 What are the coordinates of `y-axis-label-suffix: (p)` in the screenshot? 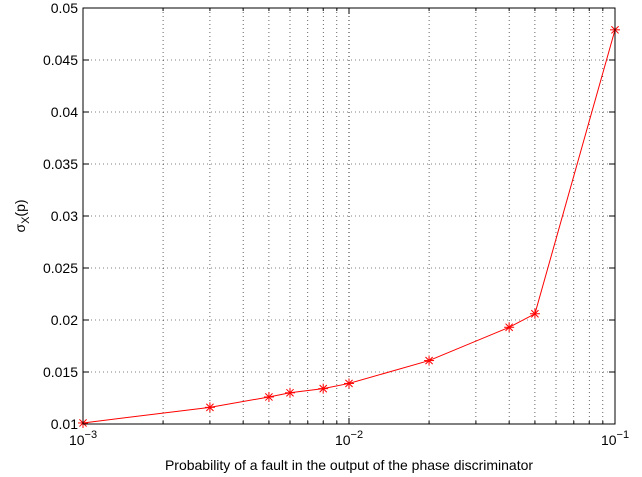 It's located at (20, 207).